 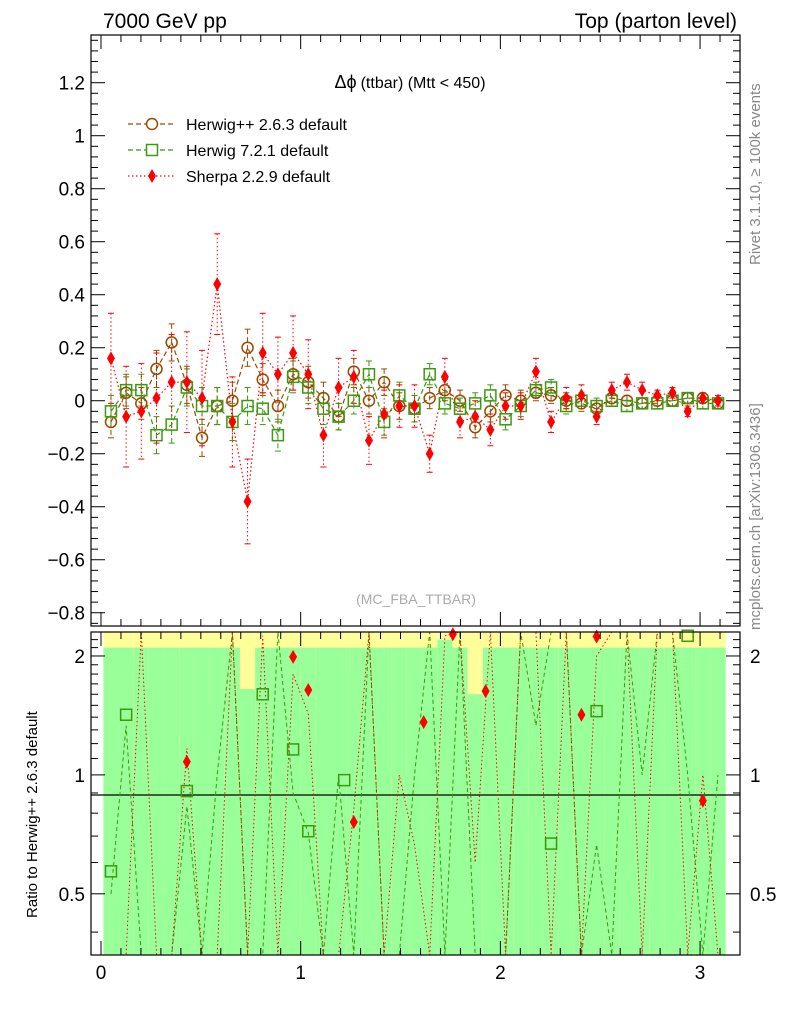 What do you see at coordinates (257, 151) in the screenshot?
I see `legend-label-herwig7: Herwig 7.2.1 default` at bounding box center [257, 151].